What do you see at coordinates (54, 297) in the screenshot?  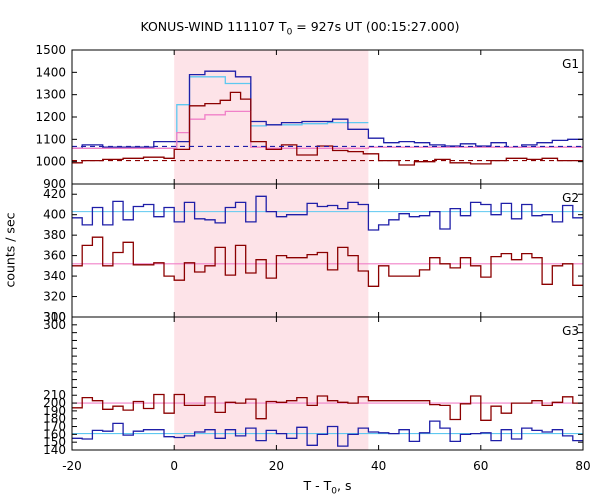 I see `g2-ytick-label: 320` at bounding box center [54, 297].